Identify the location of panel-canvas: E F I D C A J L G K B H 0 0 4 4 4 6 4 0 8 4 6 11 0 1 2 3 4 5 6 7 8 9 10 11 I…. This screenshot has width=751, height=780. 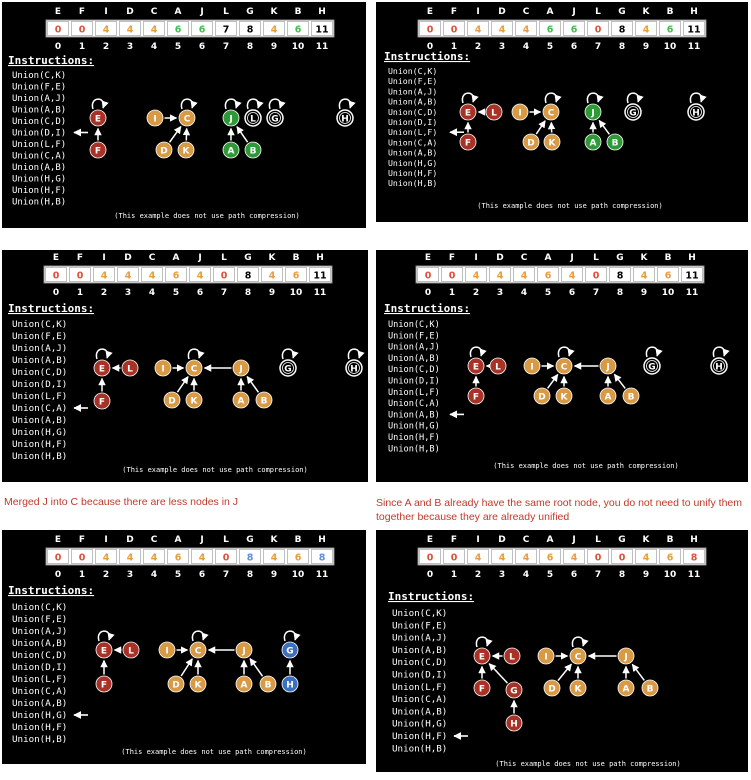
(186, 363).